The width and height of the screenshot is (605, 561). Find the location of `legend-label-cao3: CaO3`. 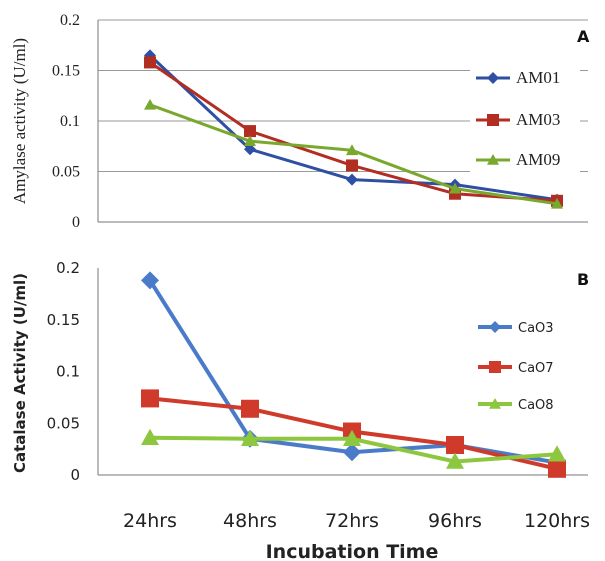

legend-label-cao3: CaO3 is located at coordinates (536, 328).